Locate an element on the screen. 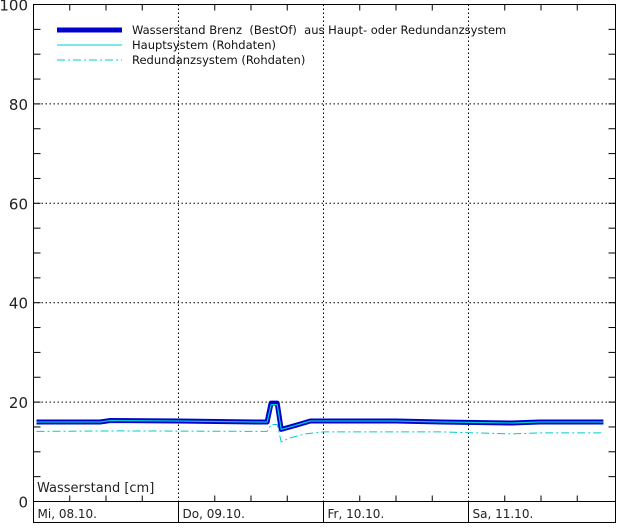  x-axis-box is located at coordinates (324, 512).